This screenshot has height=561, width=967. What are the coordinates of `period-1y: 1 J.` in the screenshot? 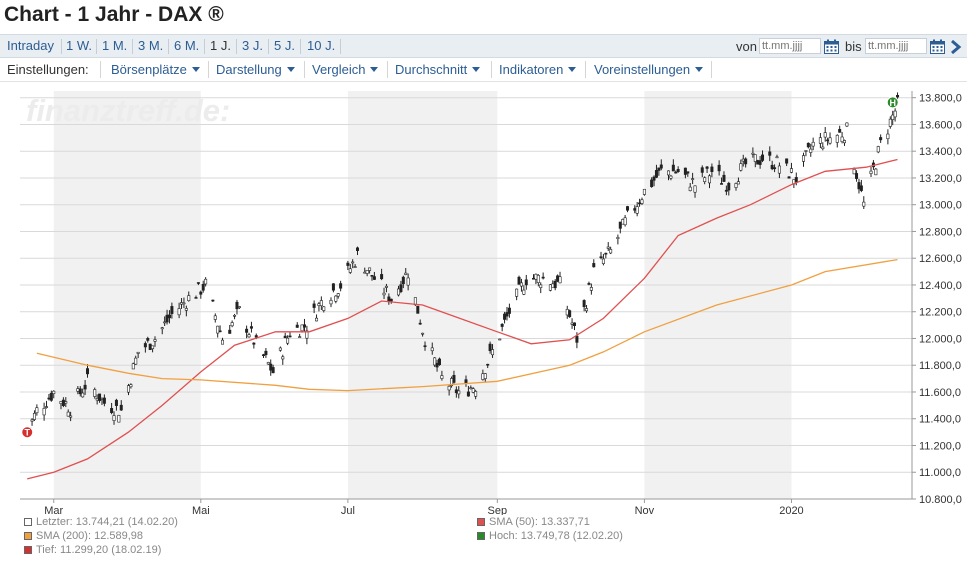 It's located at (220, 45).